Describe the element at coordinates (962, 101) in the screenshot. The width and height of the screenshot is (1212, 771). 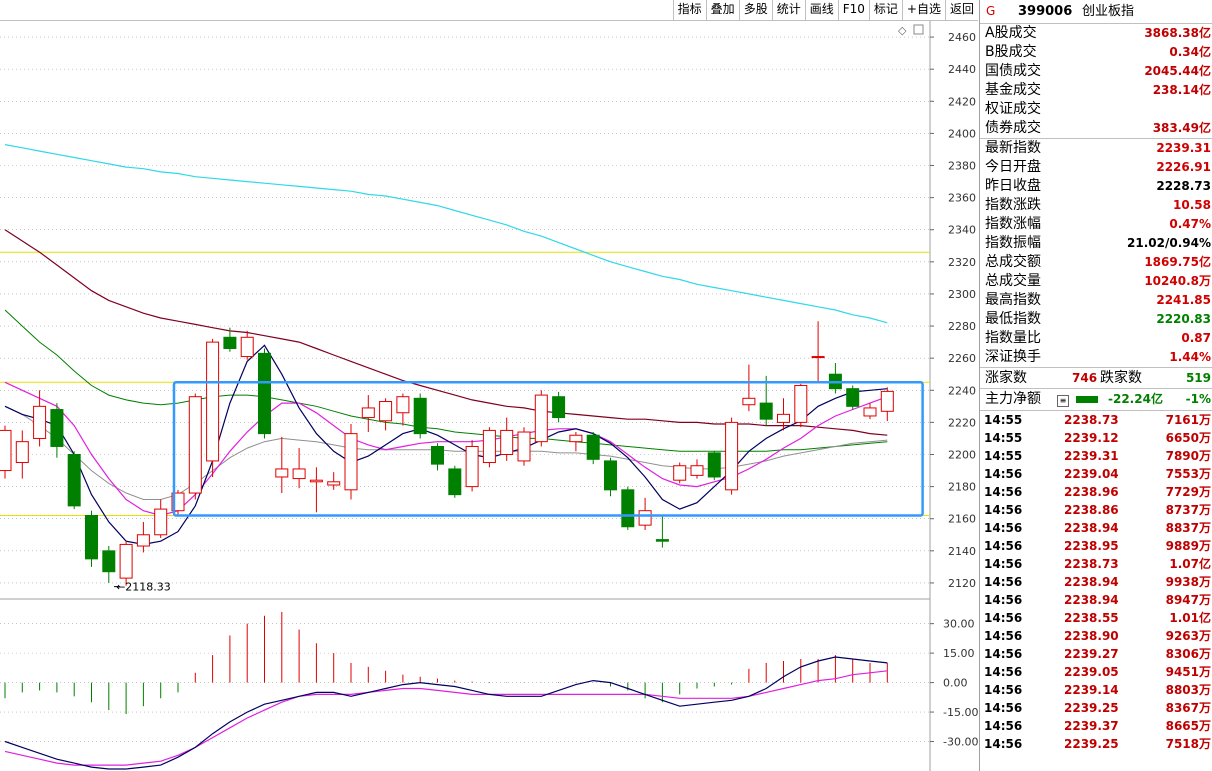
I see `price-tick-label: 2420` at that location.